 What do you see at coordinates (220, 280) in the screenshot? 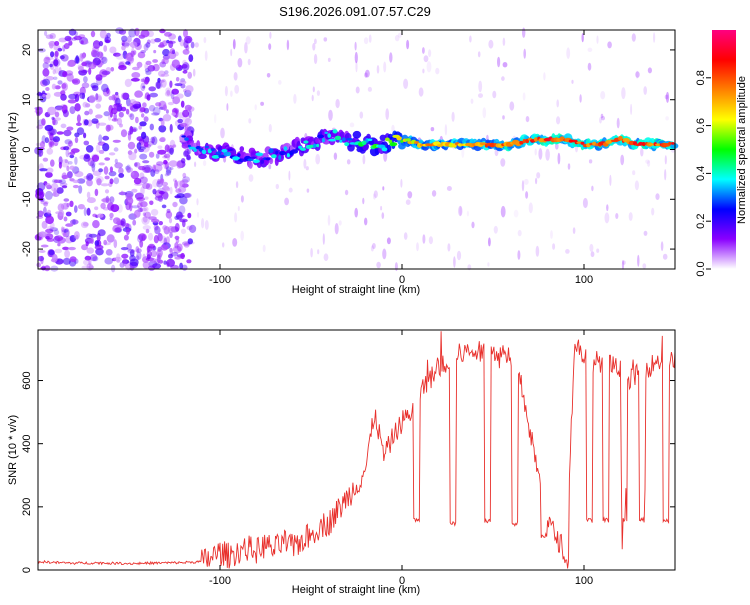
I see `spectrogram-x-tick-label: -100` at bounding box center [220, 280].